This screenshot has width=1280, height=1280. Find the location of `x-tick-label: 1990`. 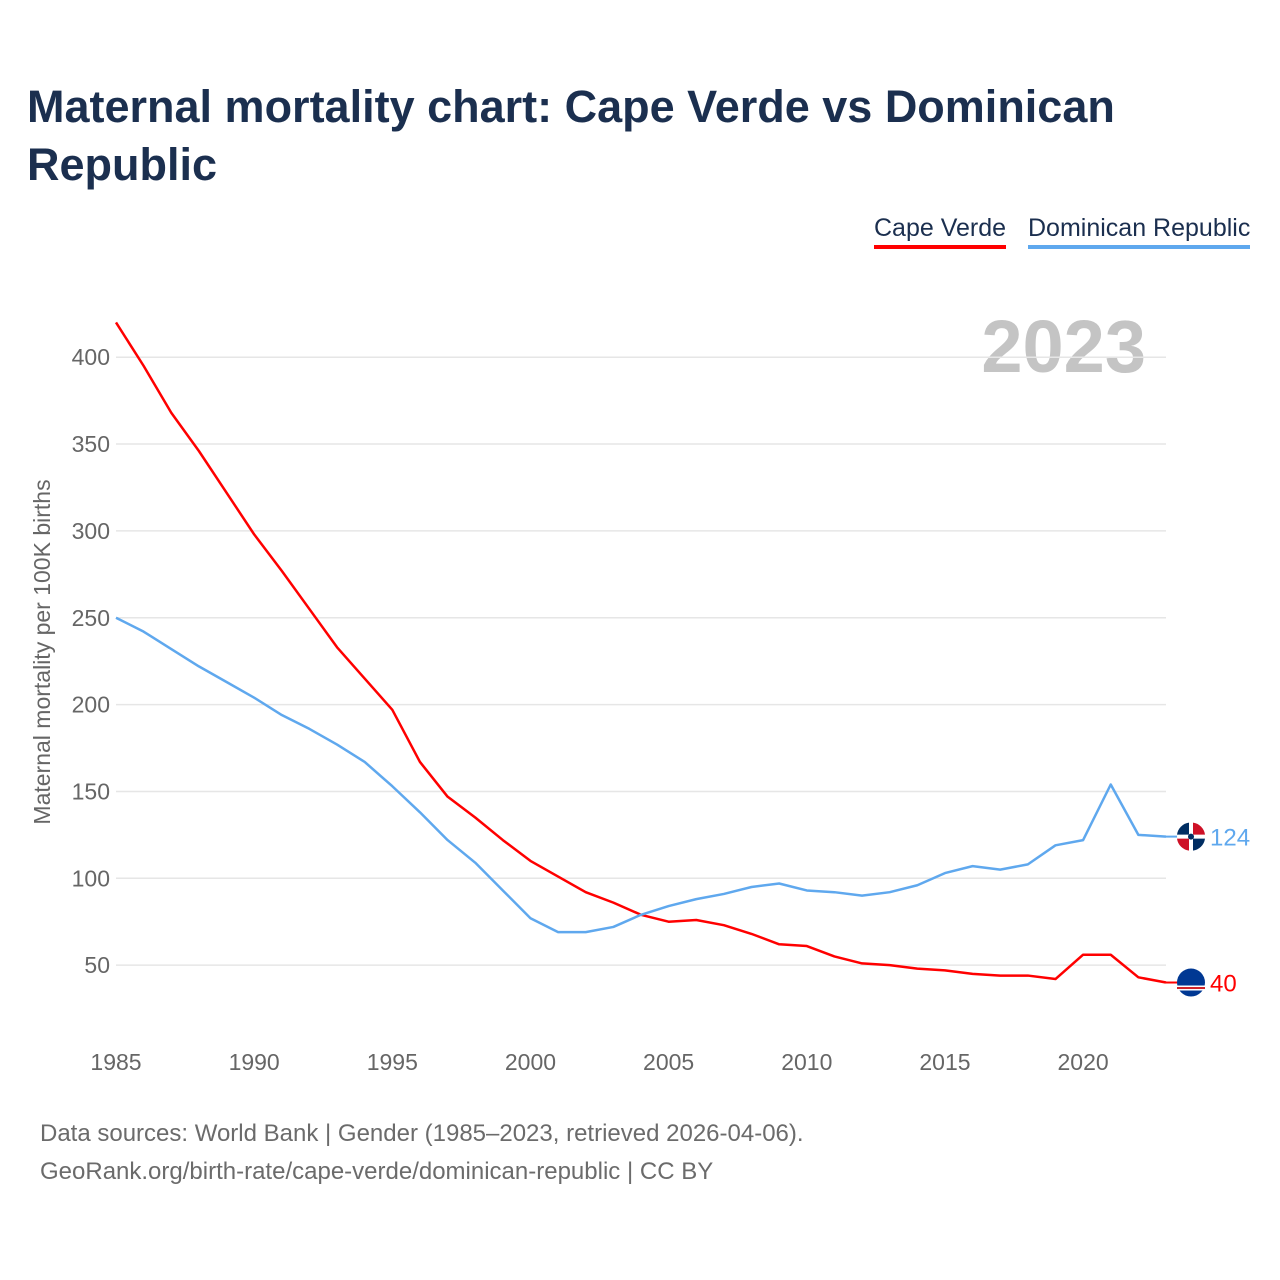

x-tick-label: 1990 is located at coordinates (254, 1062).